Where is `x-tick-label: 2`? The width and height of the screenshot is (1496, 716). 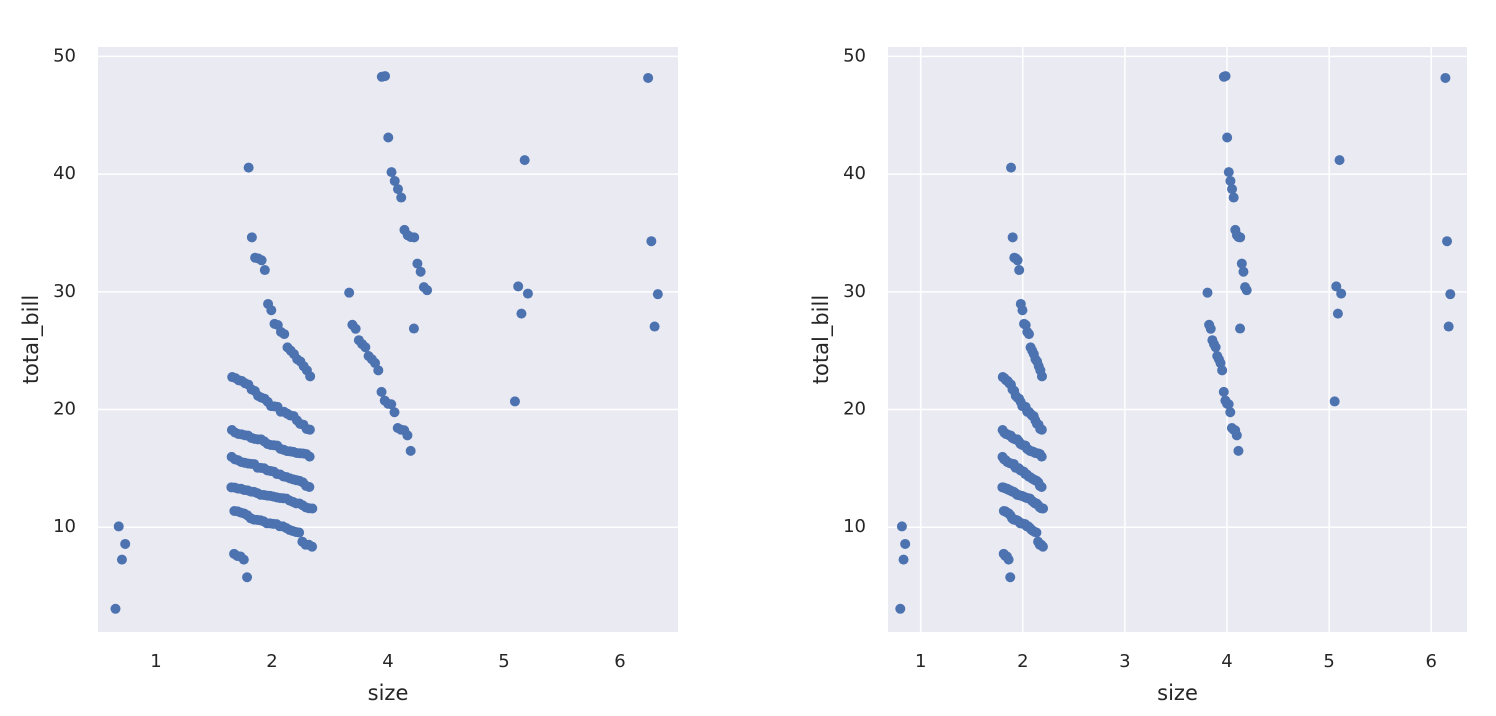
x-tick-label: 2 is located at coordinates (271, 661).